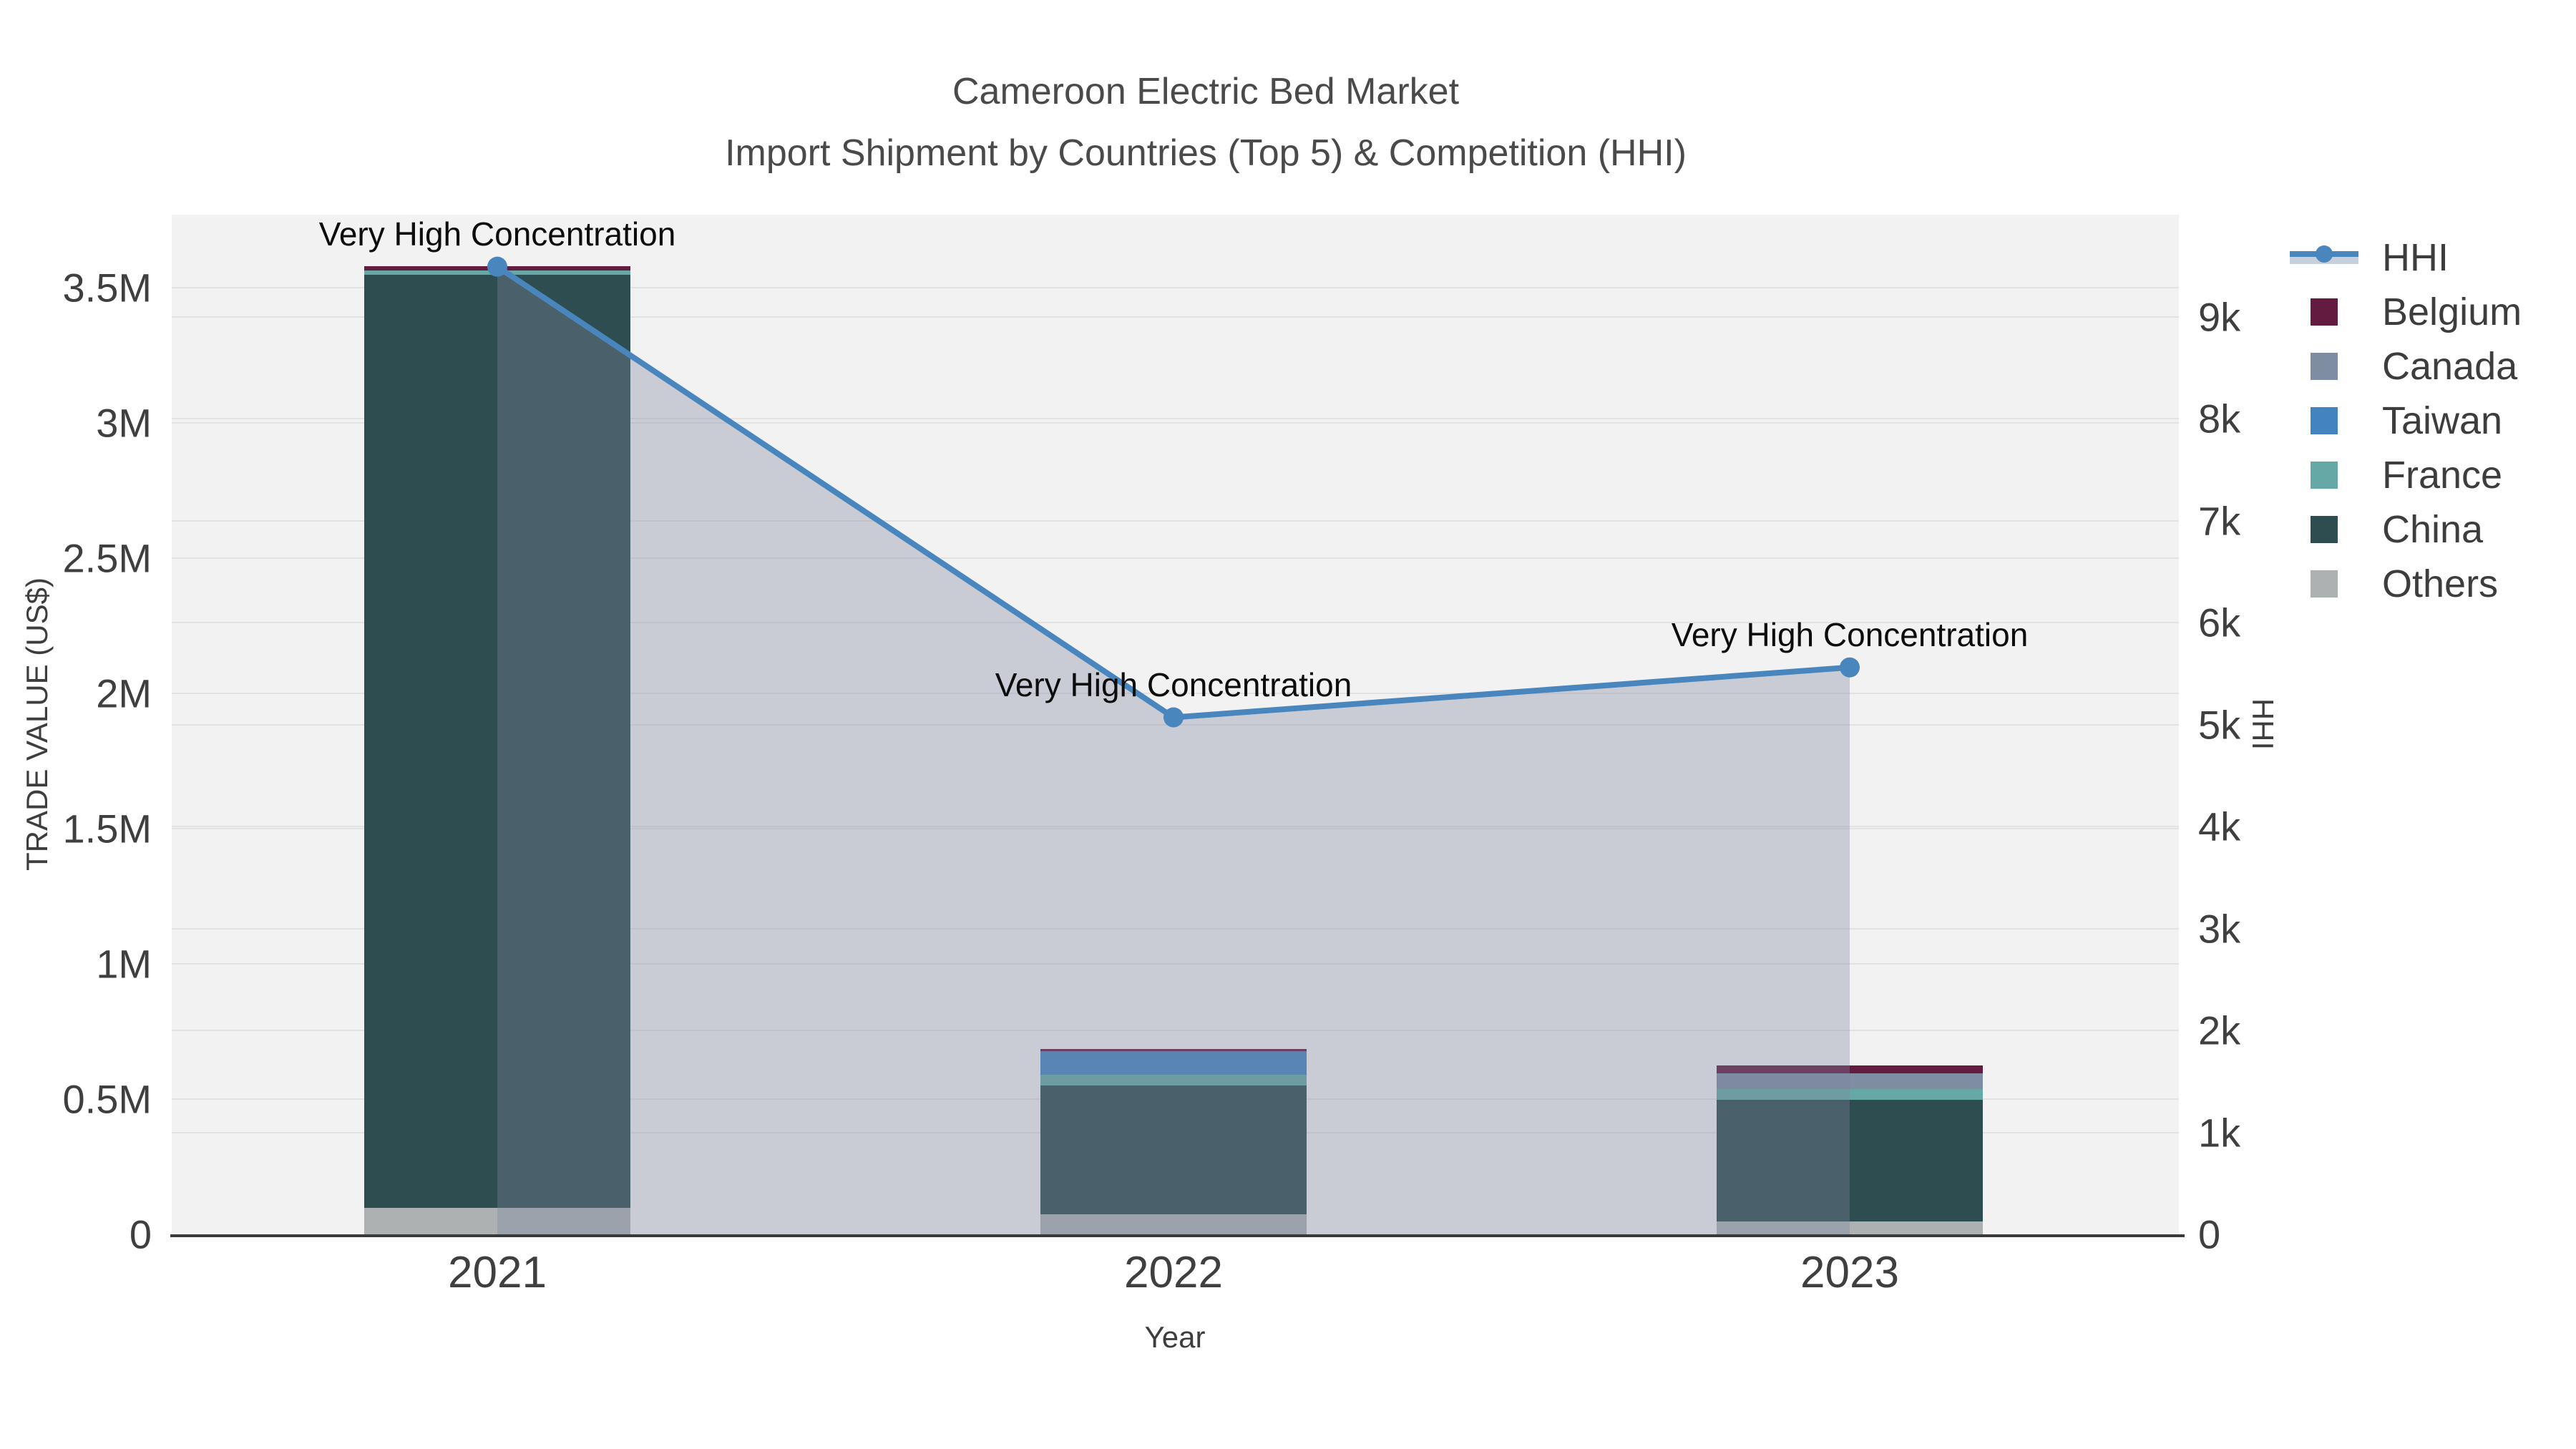  I want to click on belgium-swatch, so click(2324, 312).